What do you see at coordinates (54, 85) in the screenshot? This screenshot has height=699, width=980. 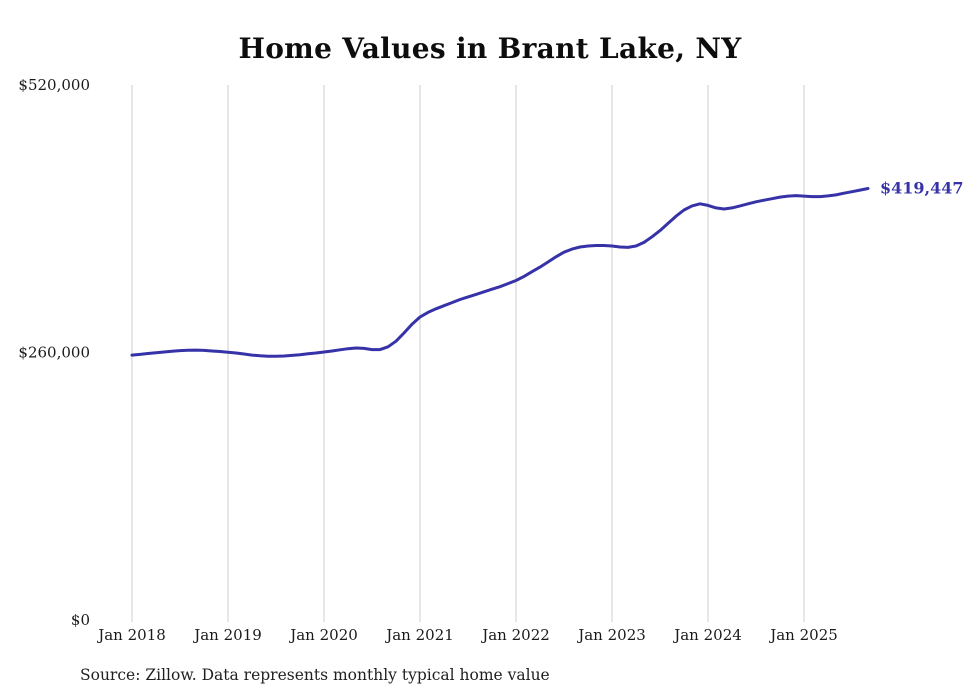 I see `y-axis-label: $520,000` at bounding box center [54, 85].